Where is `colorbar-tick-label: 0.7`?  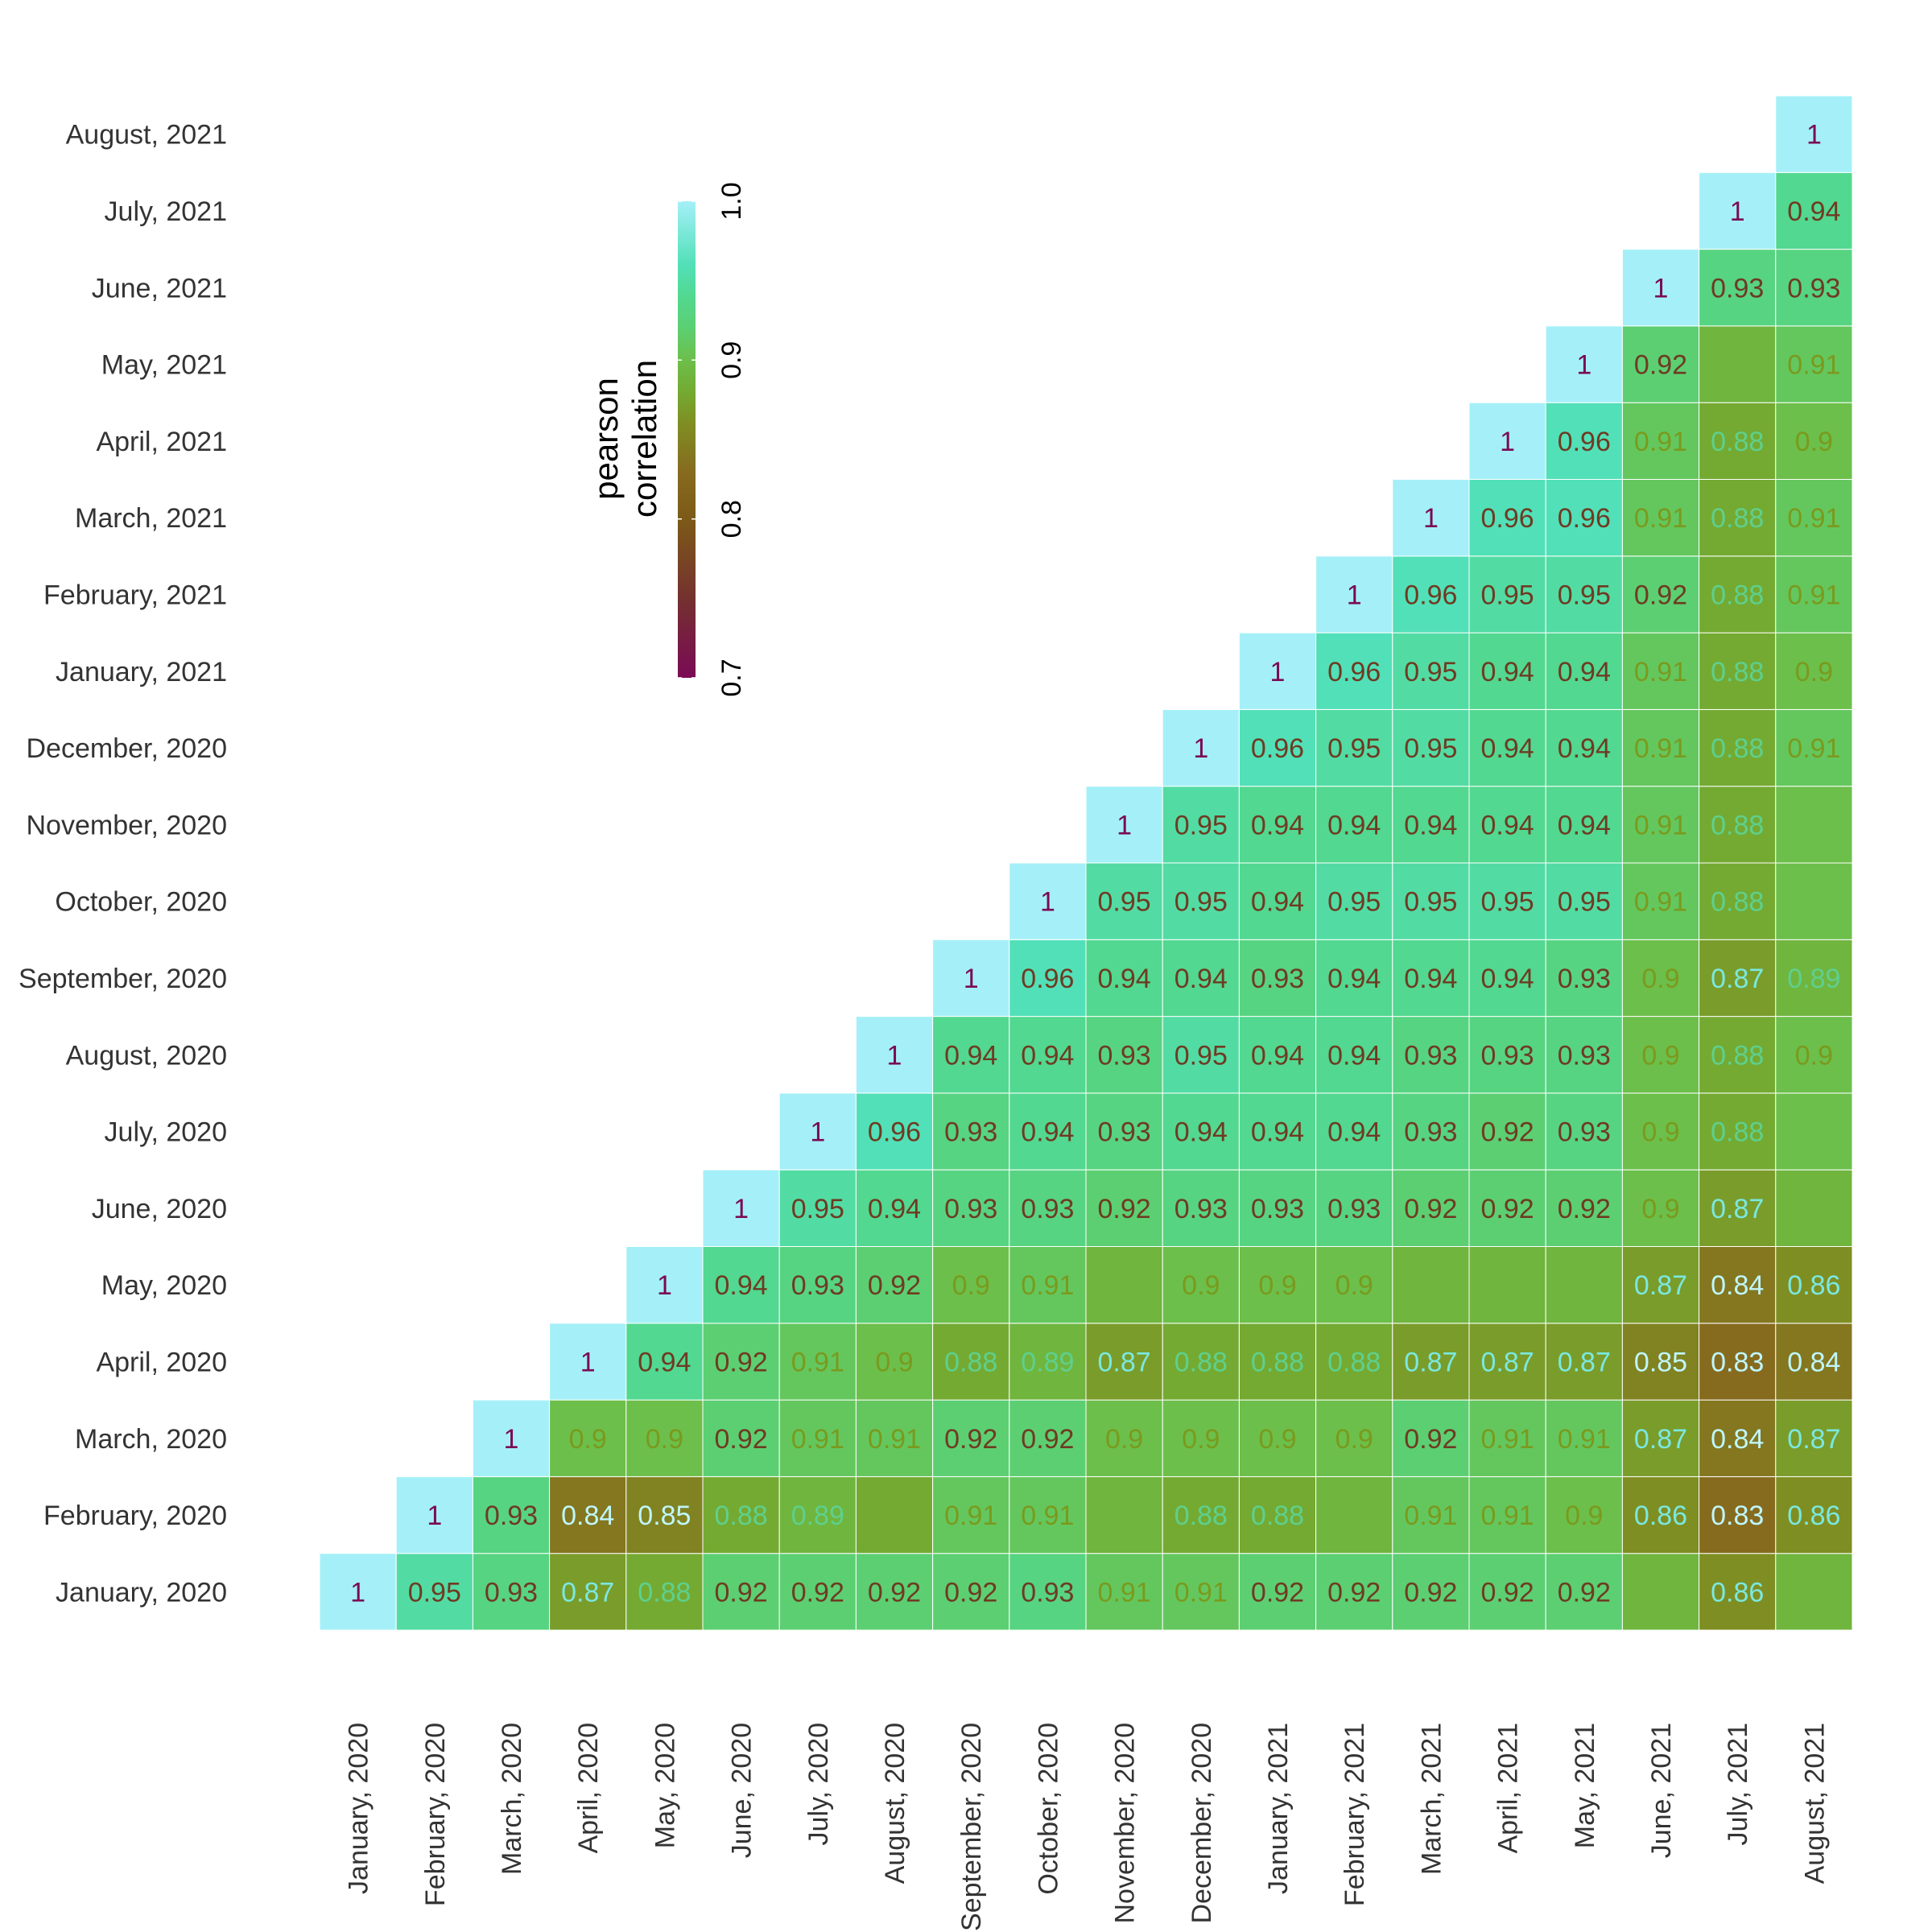
colorbar-tick-label: 0.7 is located at coordinates (731, 677).